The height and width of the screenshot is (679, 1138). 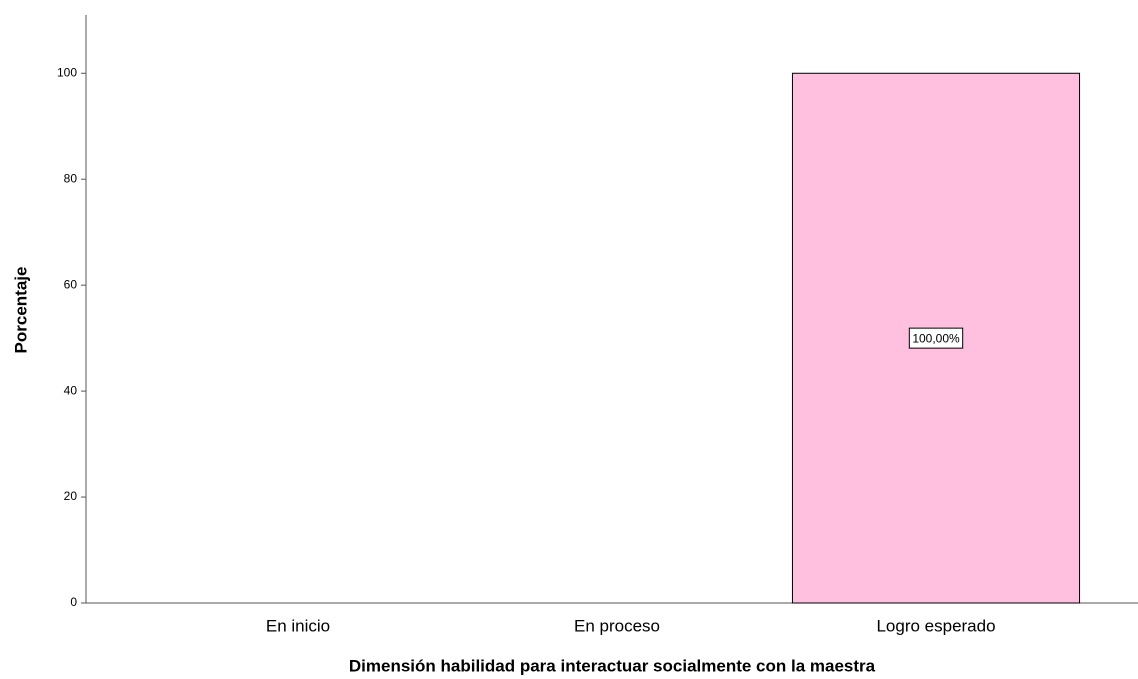 I want to click on y-axis-title: Porcentaje, so click(x=20, y=310).